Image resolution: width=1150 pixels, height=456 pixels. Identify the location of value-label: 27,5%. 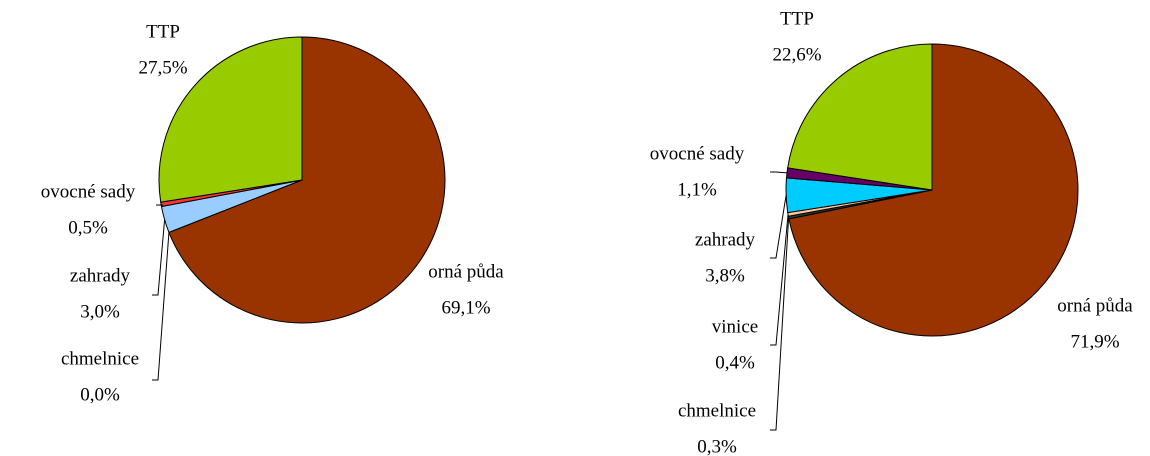
(162, 67).